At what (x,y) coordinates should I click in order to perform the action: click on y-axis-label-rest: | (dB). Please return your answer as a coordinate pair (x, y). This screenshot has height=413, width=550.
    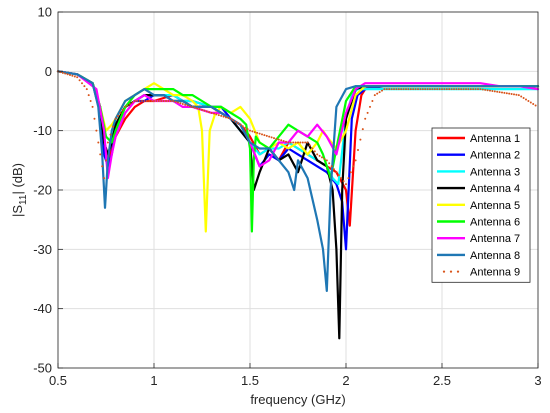
    Looking at the image, I should click on (17, 179).